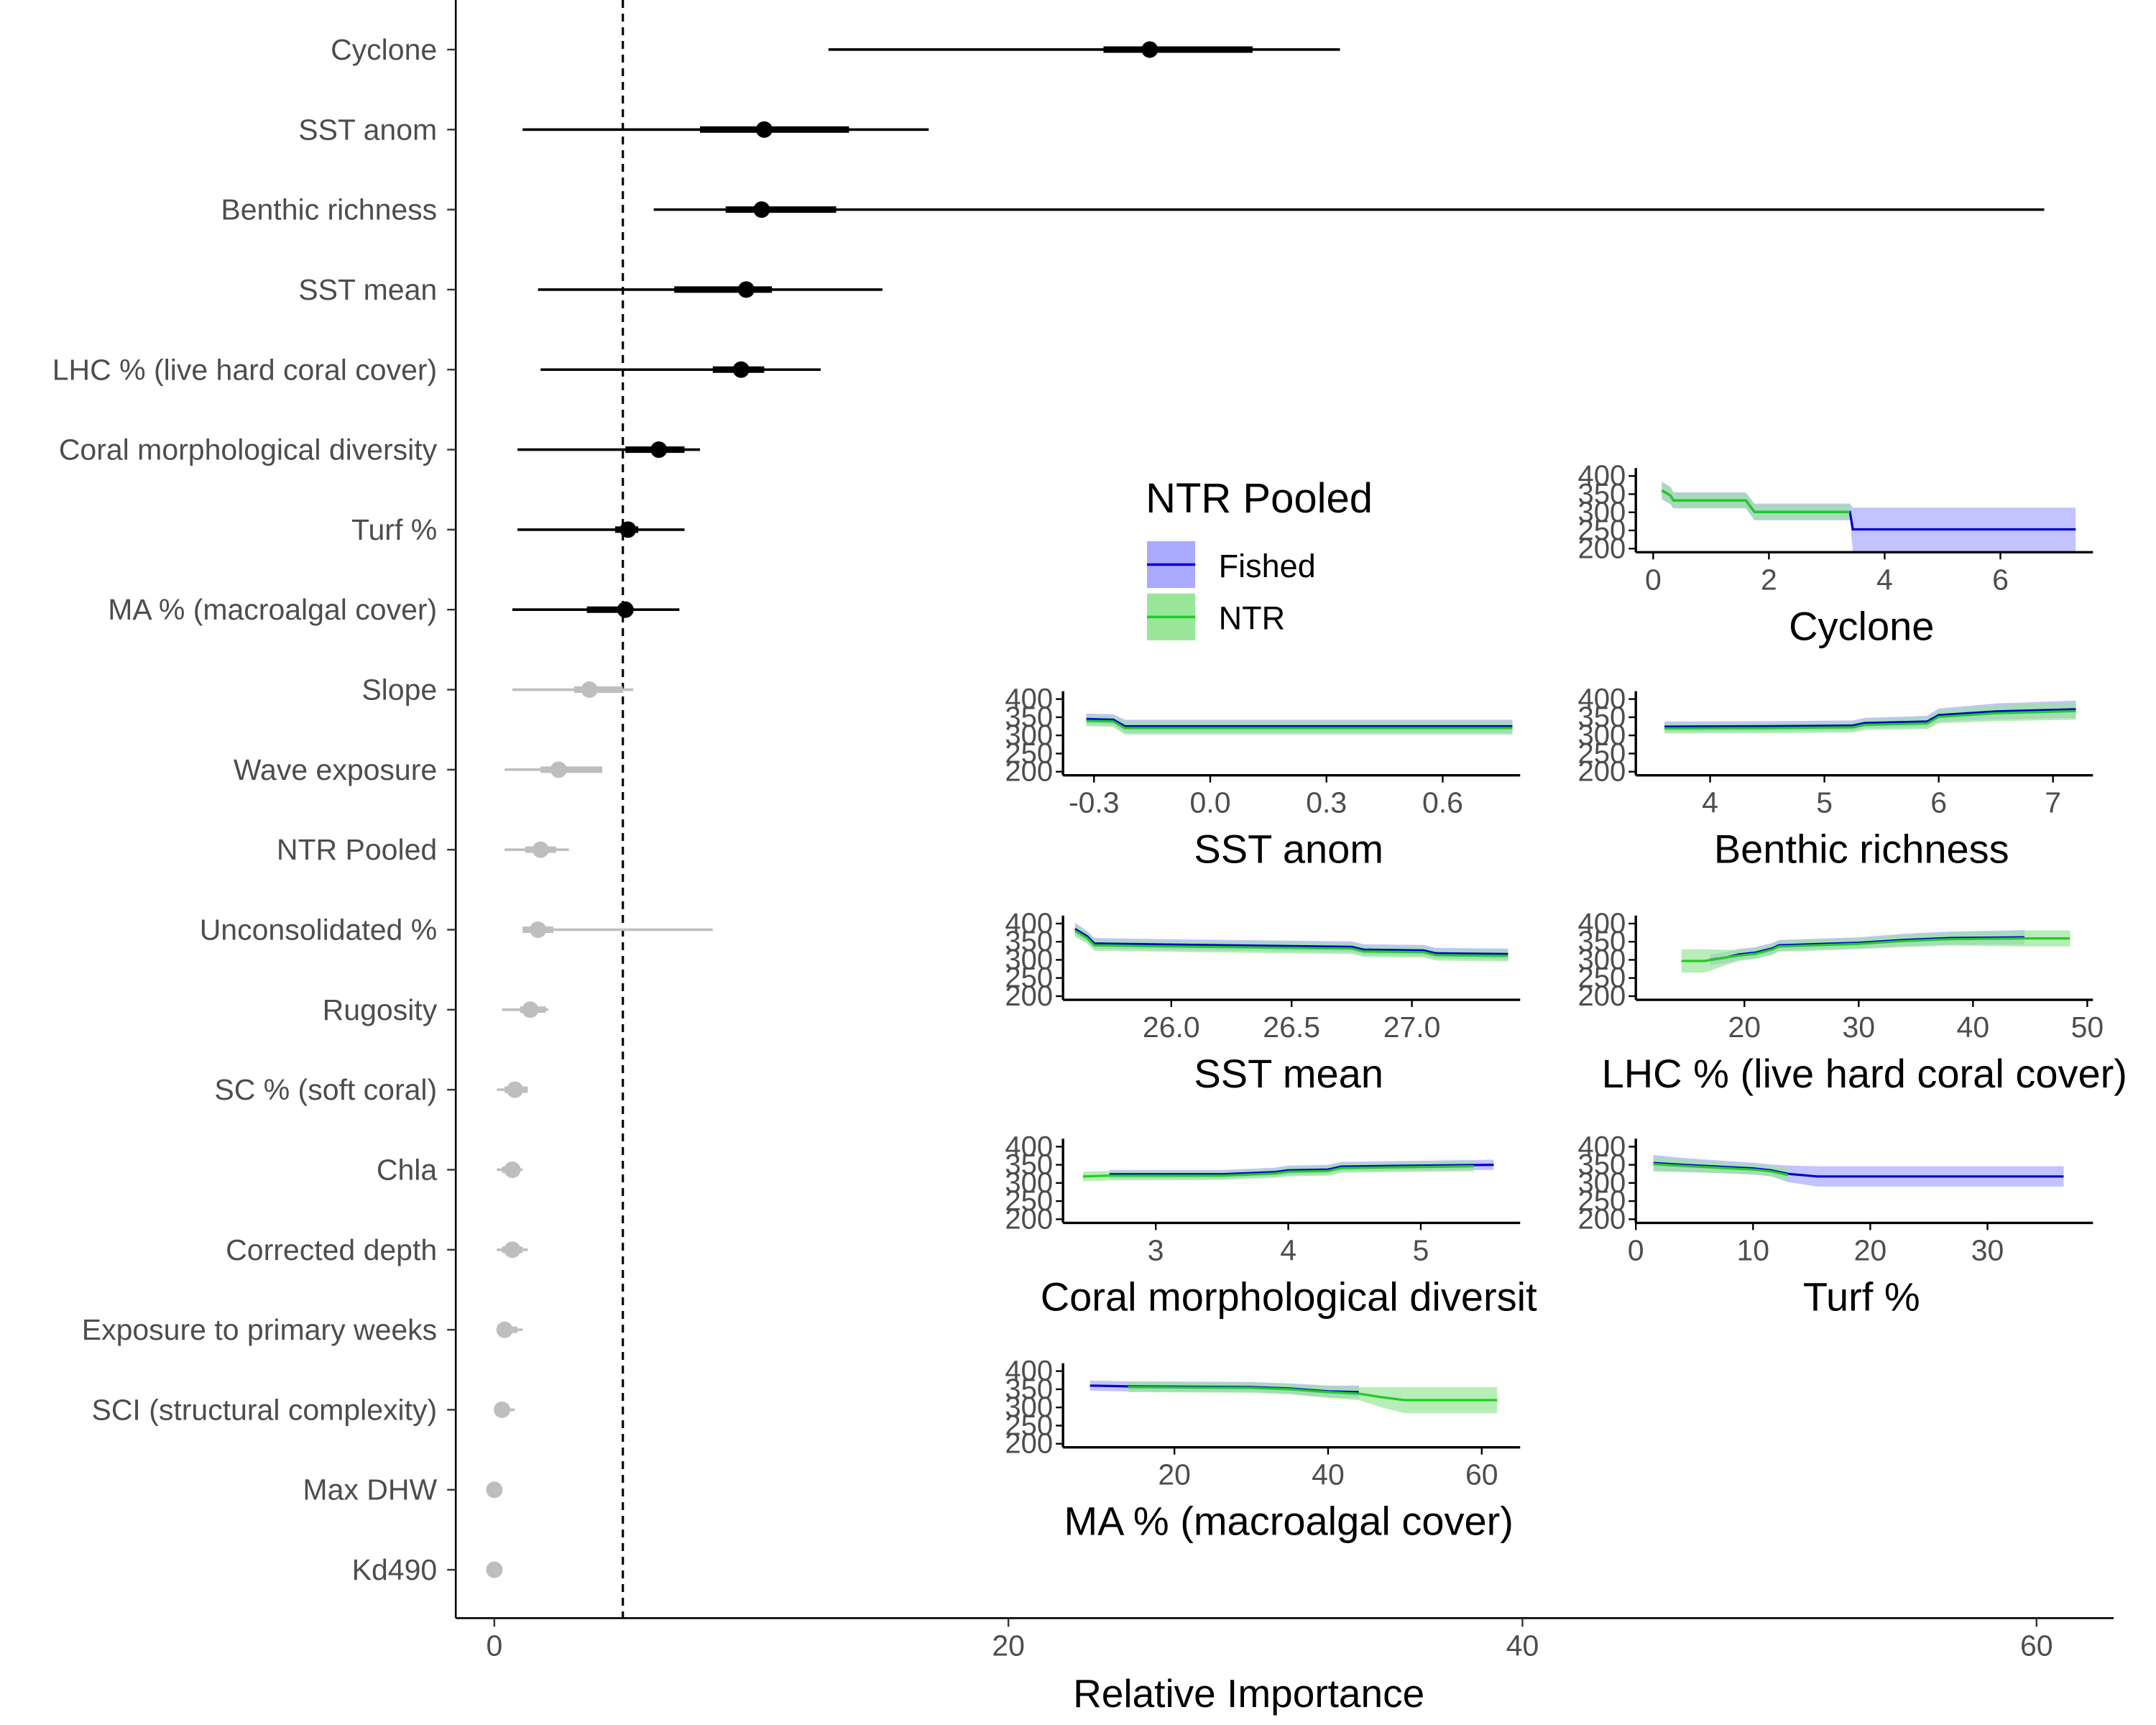 The image size is (2156, 1725). I want to click on y-tick-label: SST mean, so click(367, 289).